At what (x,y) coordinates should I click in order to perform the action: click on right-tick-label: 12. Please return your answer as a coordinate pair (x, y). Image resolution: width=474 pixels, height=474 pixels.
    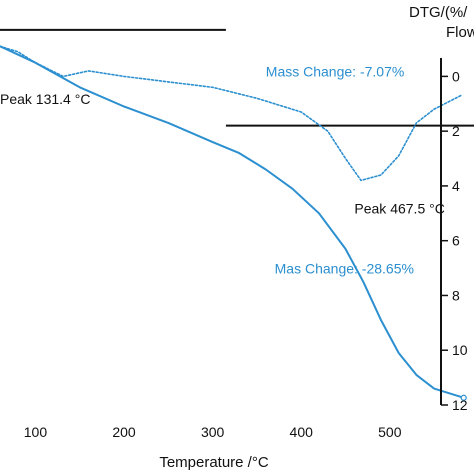
    Looking at the image, I should click on (460, 405).